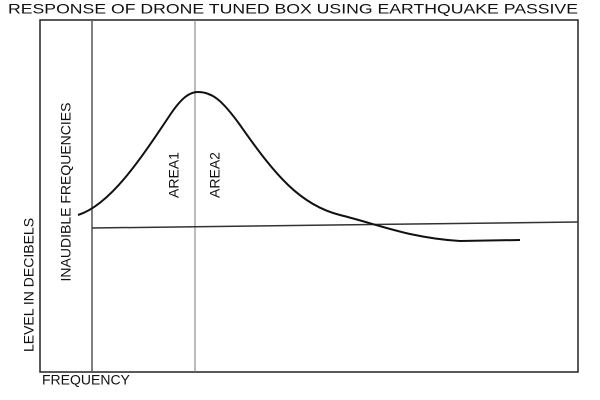  I want to click on region-label: INAUDIBLE FREQUENCIES, so click(66, 192).